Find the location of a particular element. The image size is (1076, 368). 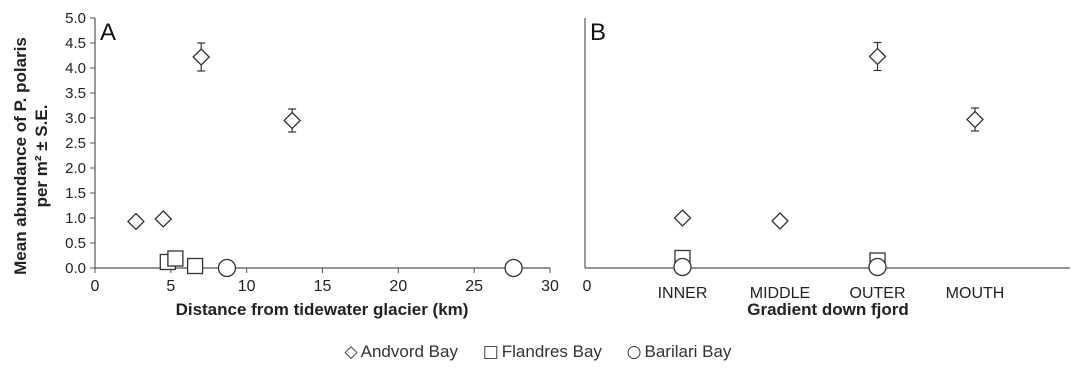

legend-label: Andvord Bay is located at coordinates (409, 351).